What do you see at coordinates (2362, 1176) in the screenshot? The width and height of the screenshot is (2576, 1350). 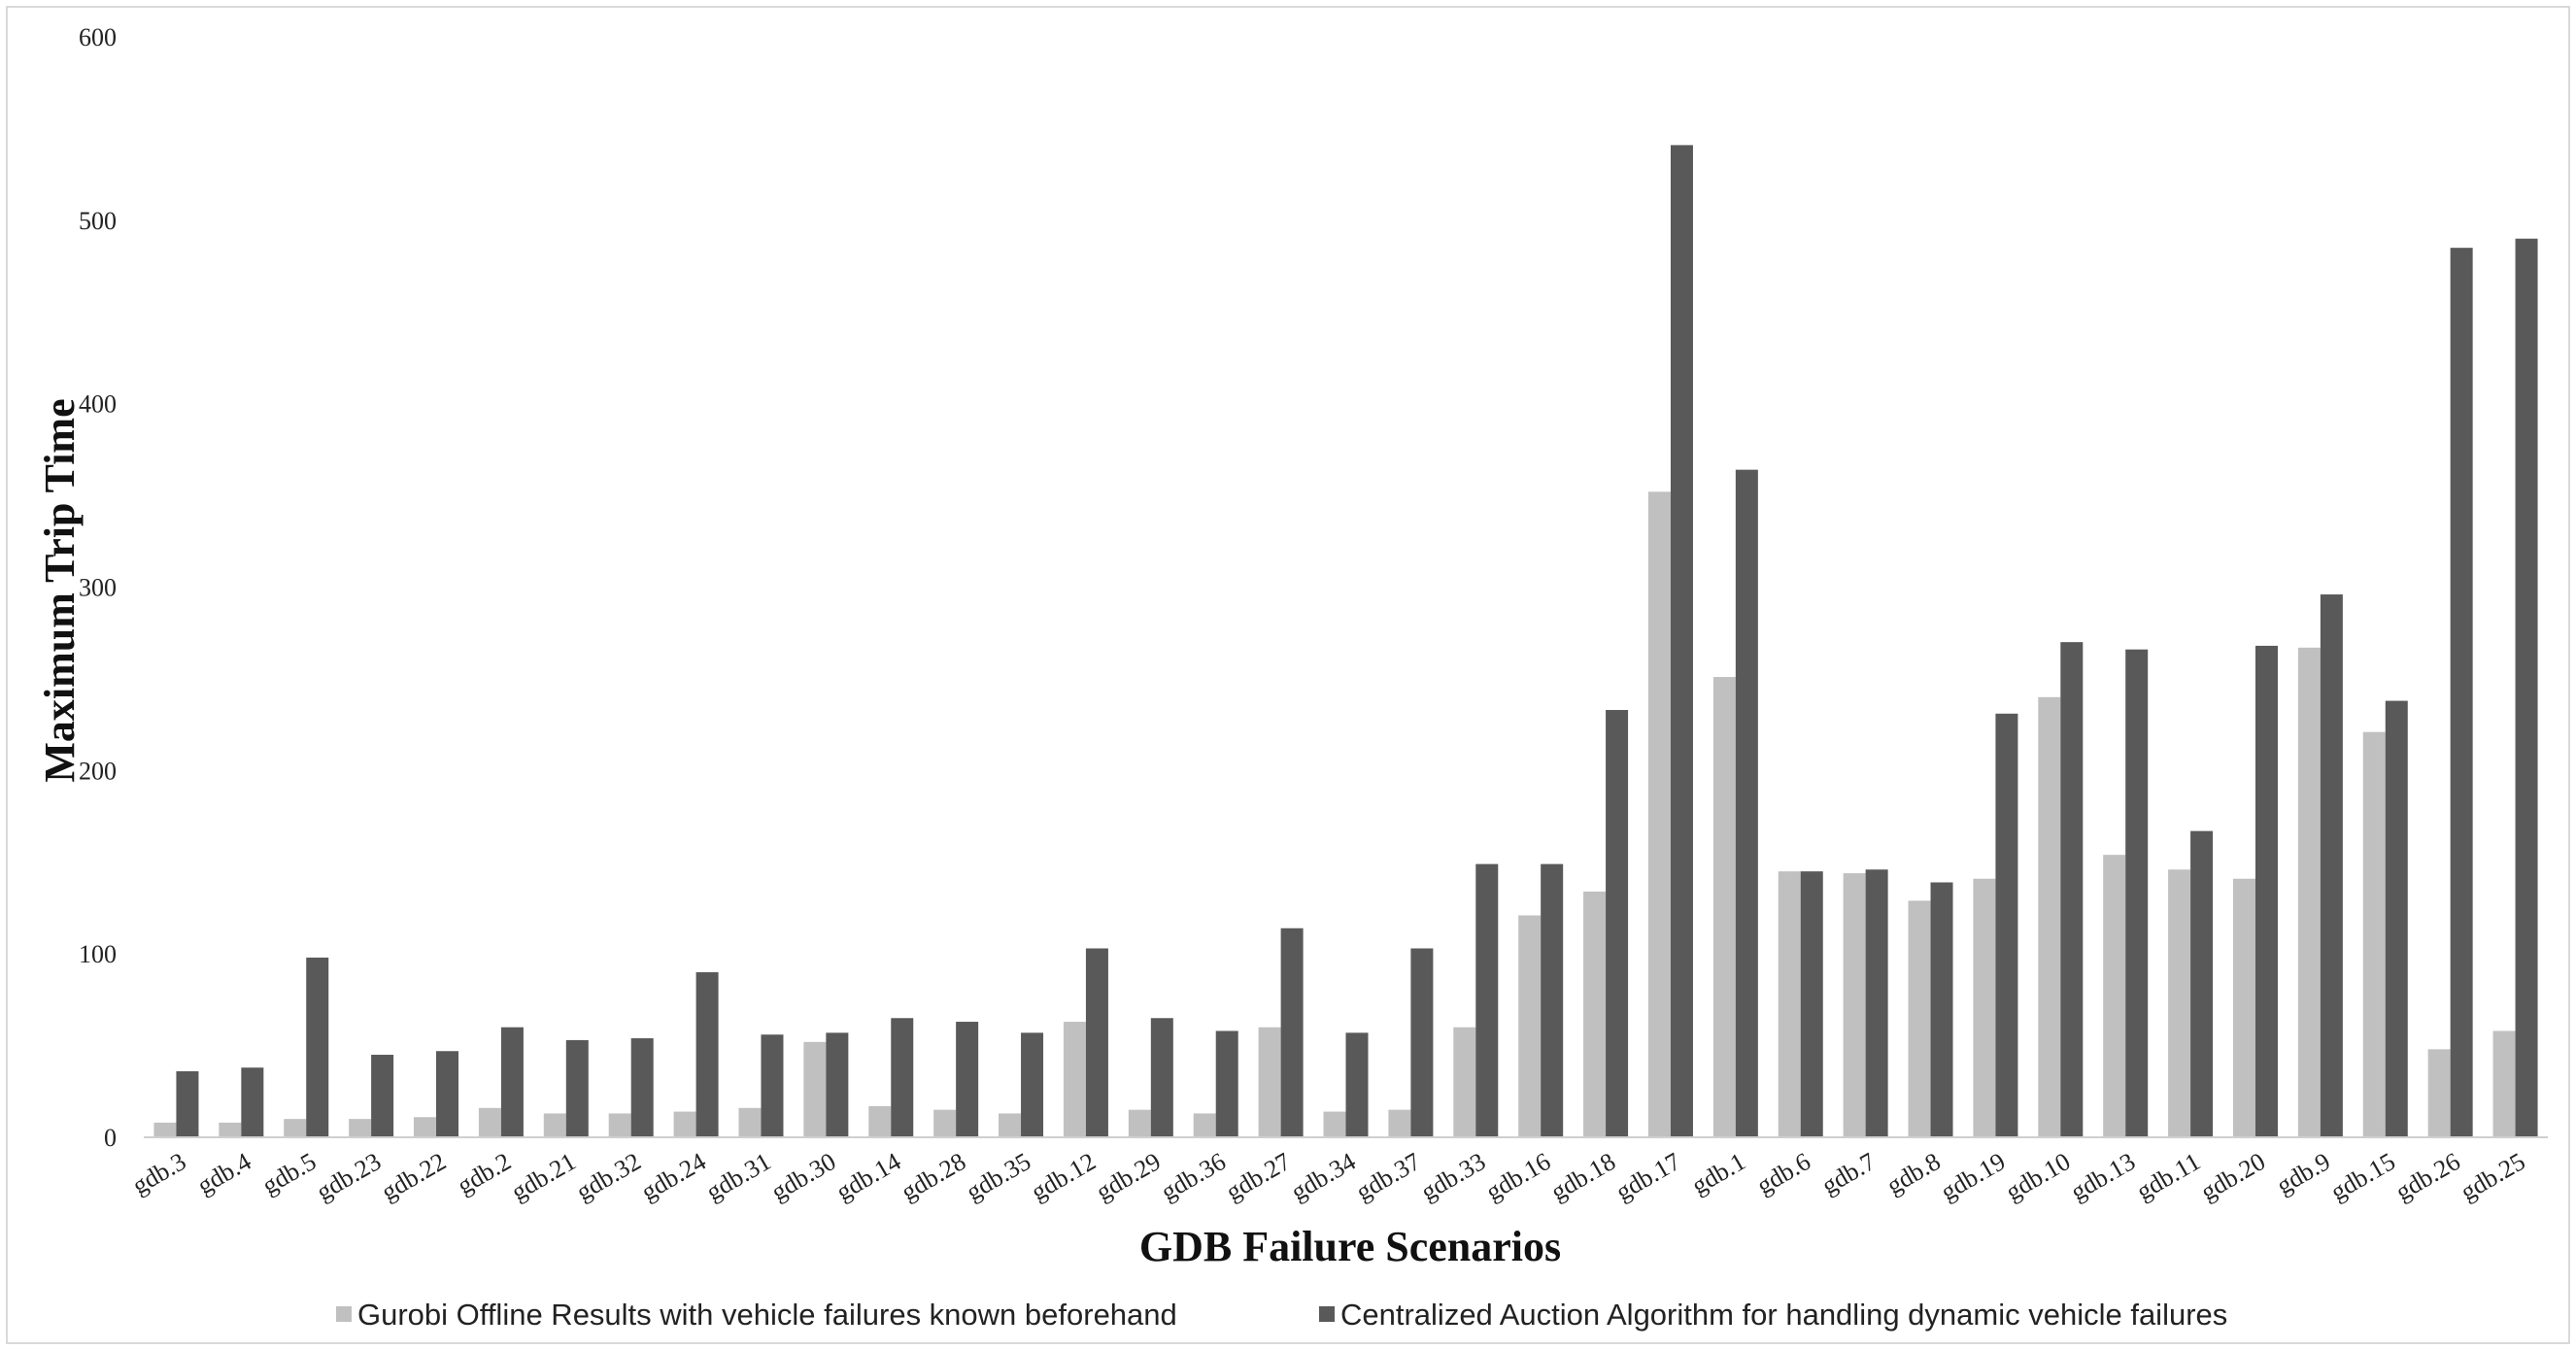 I see `x-tick-label: gdb.15` at bounding box center [2362, 1176].